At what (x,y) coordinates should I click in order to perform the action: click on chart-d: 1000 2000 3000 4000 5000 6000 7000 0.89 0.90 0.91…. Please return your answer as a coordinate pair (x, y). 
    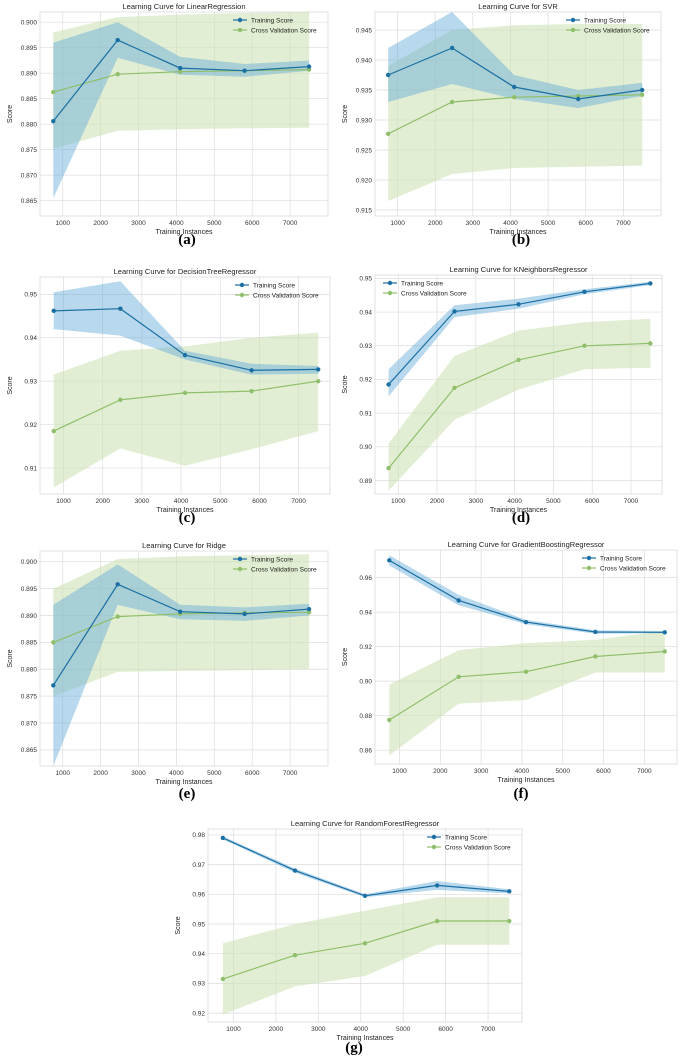
    Looking at the image, I should click on (502, 389).